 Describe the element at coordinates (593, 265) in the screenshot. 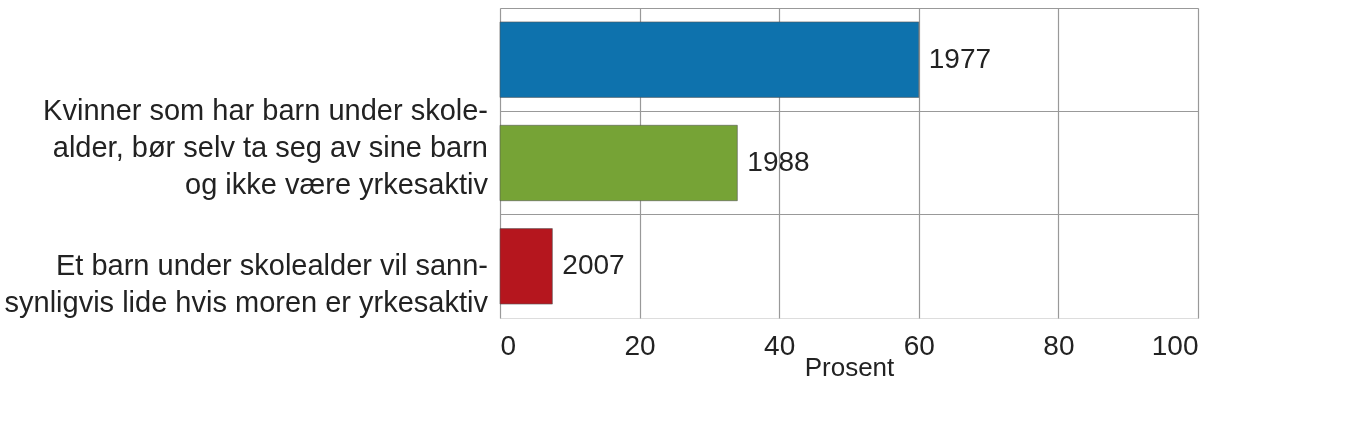

I see `y-tick-label: 2007` at that location.